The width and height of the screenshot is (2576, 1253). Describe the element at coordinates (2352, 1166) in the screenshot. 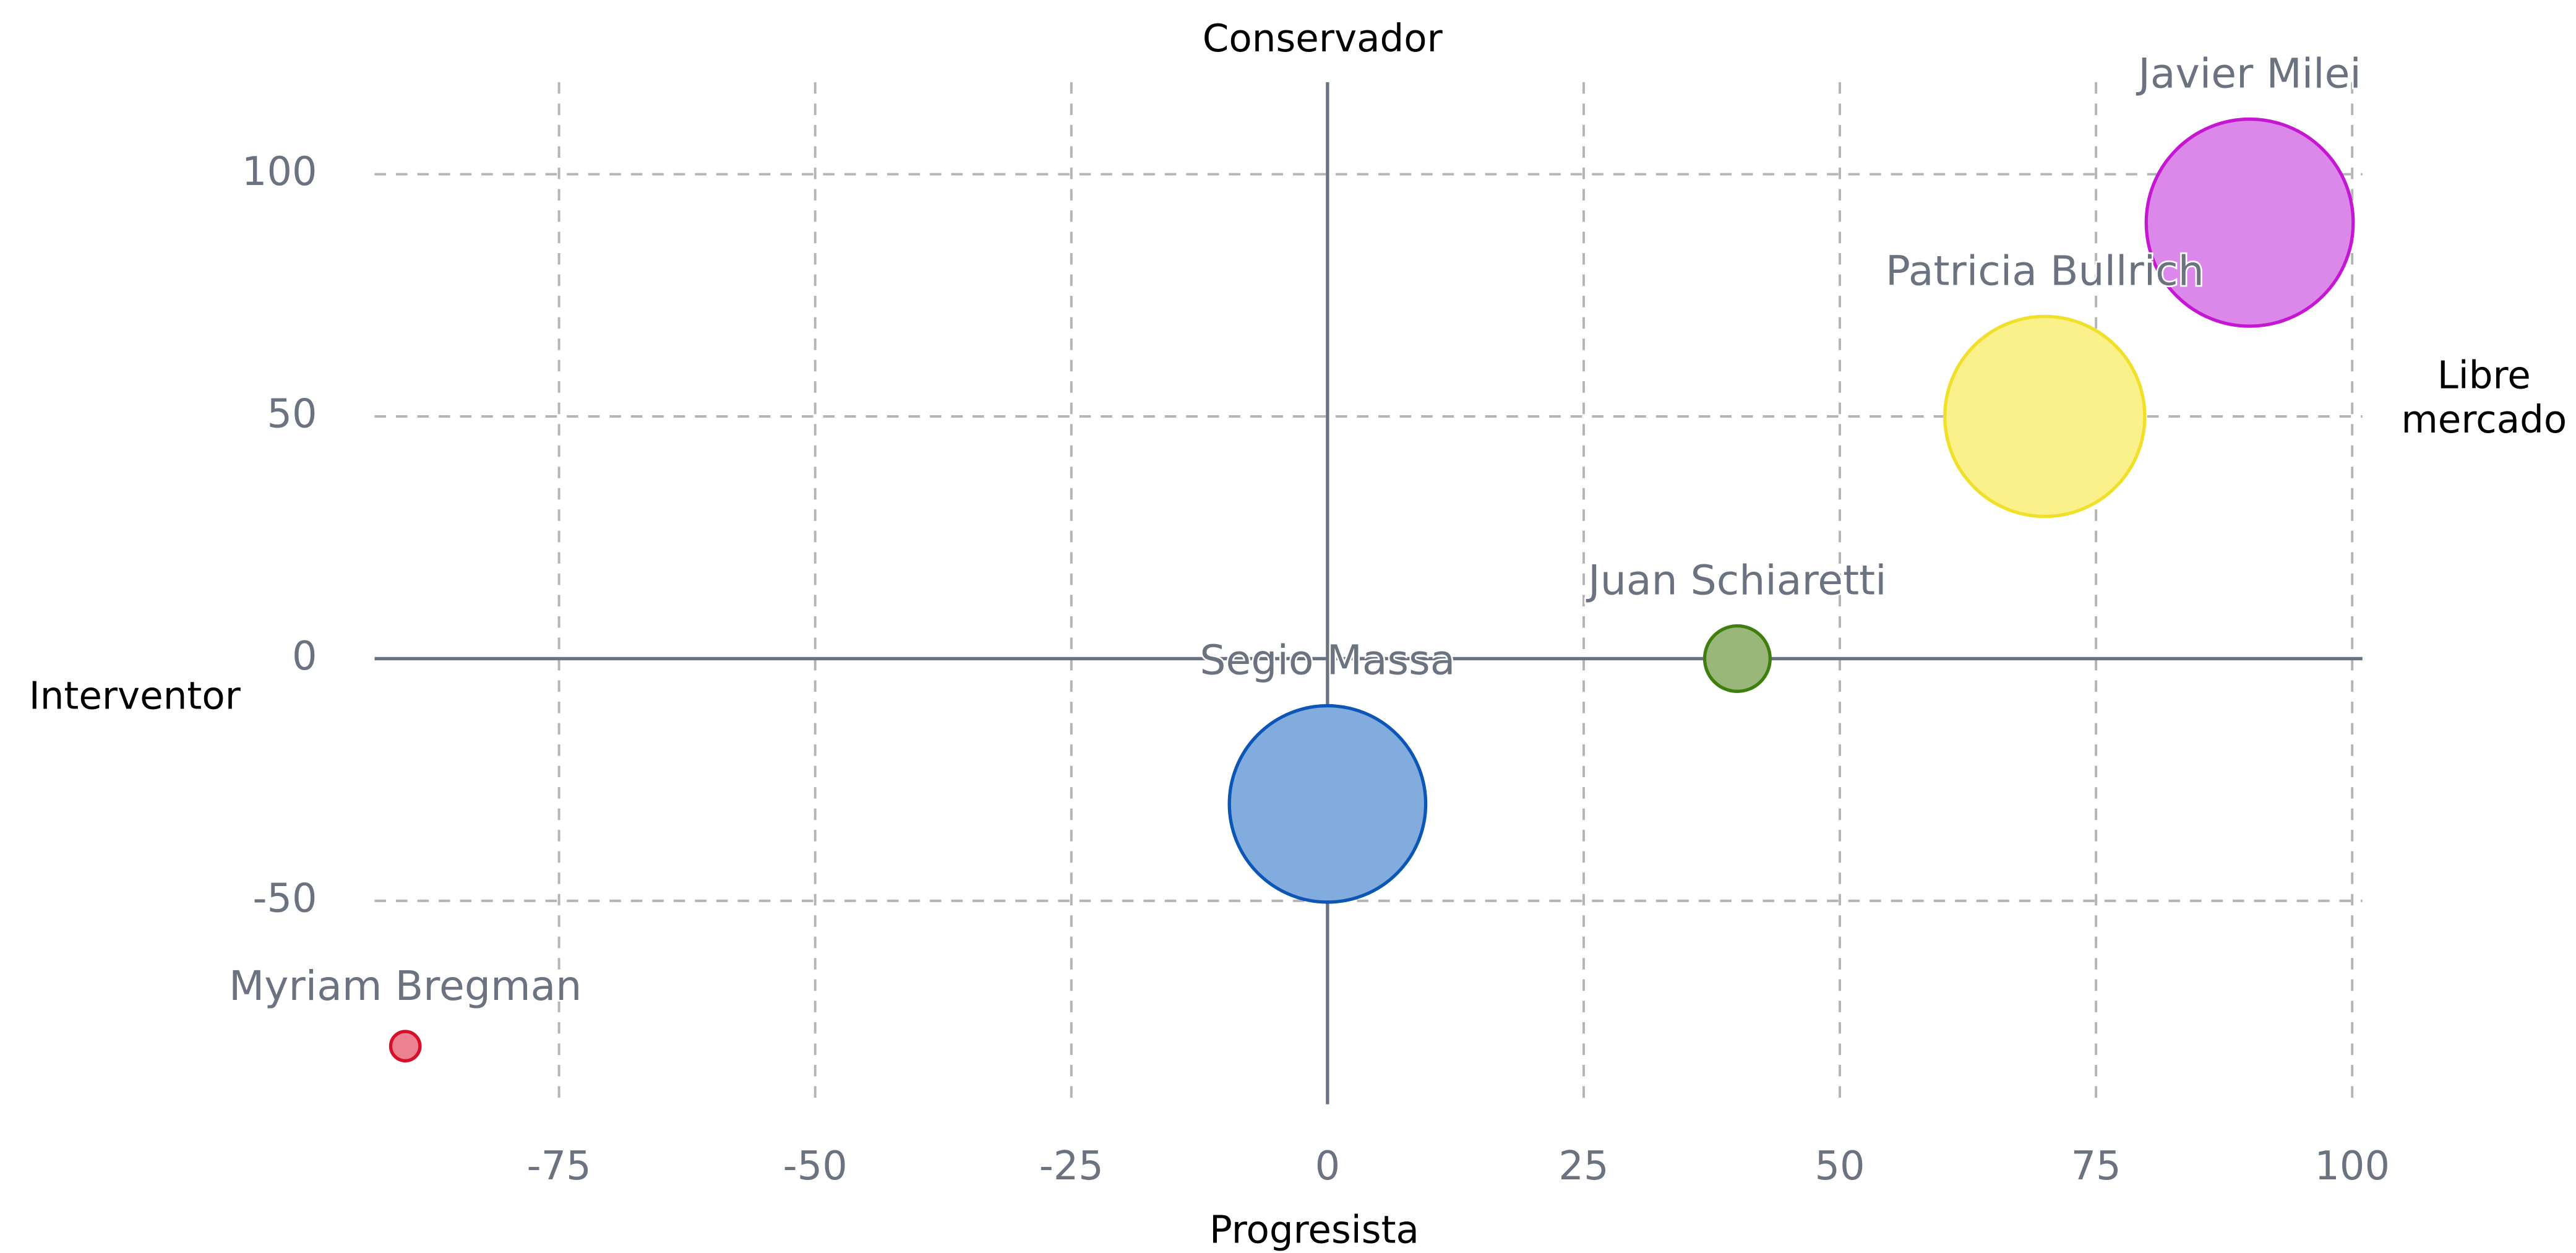

I see `x-tick-label: 100` at that location.